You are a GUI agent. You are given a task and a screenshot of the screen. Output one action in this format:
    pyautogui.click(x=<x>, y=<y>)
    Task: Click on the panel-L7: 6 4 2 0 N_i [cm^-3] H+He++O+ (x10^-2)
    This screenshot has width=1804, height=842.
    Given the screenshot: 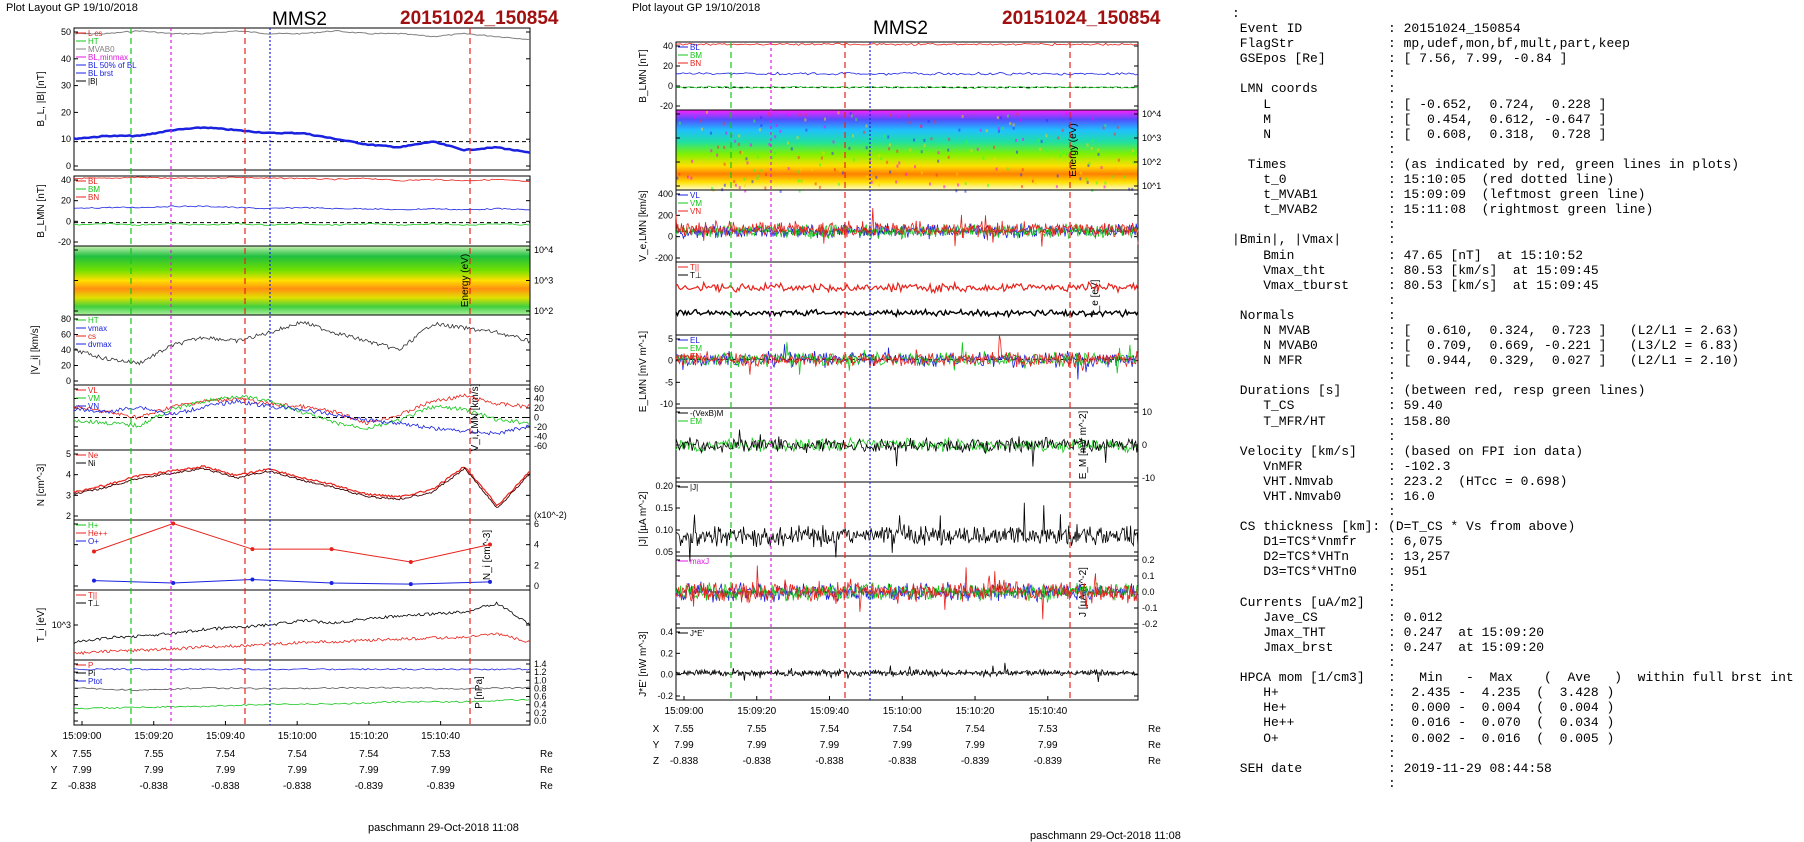 What is the action you would take?
    pyautogui.click(x=320, y=550)
    